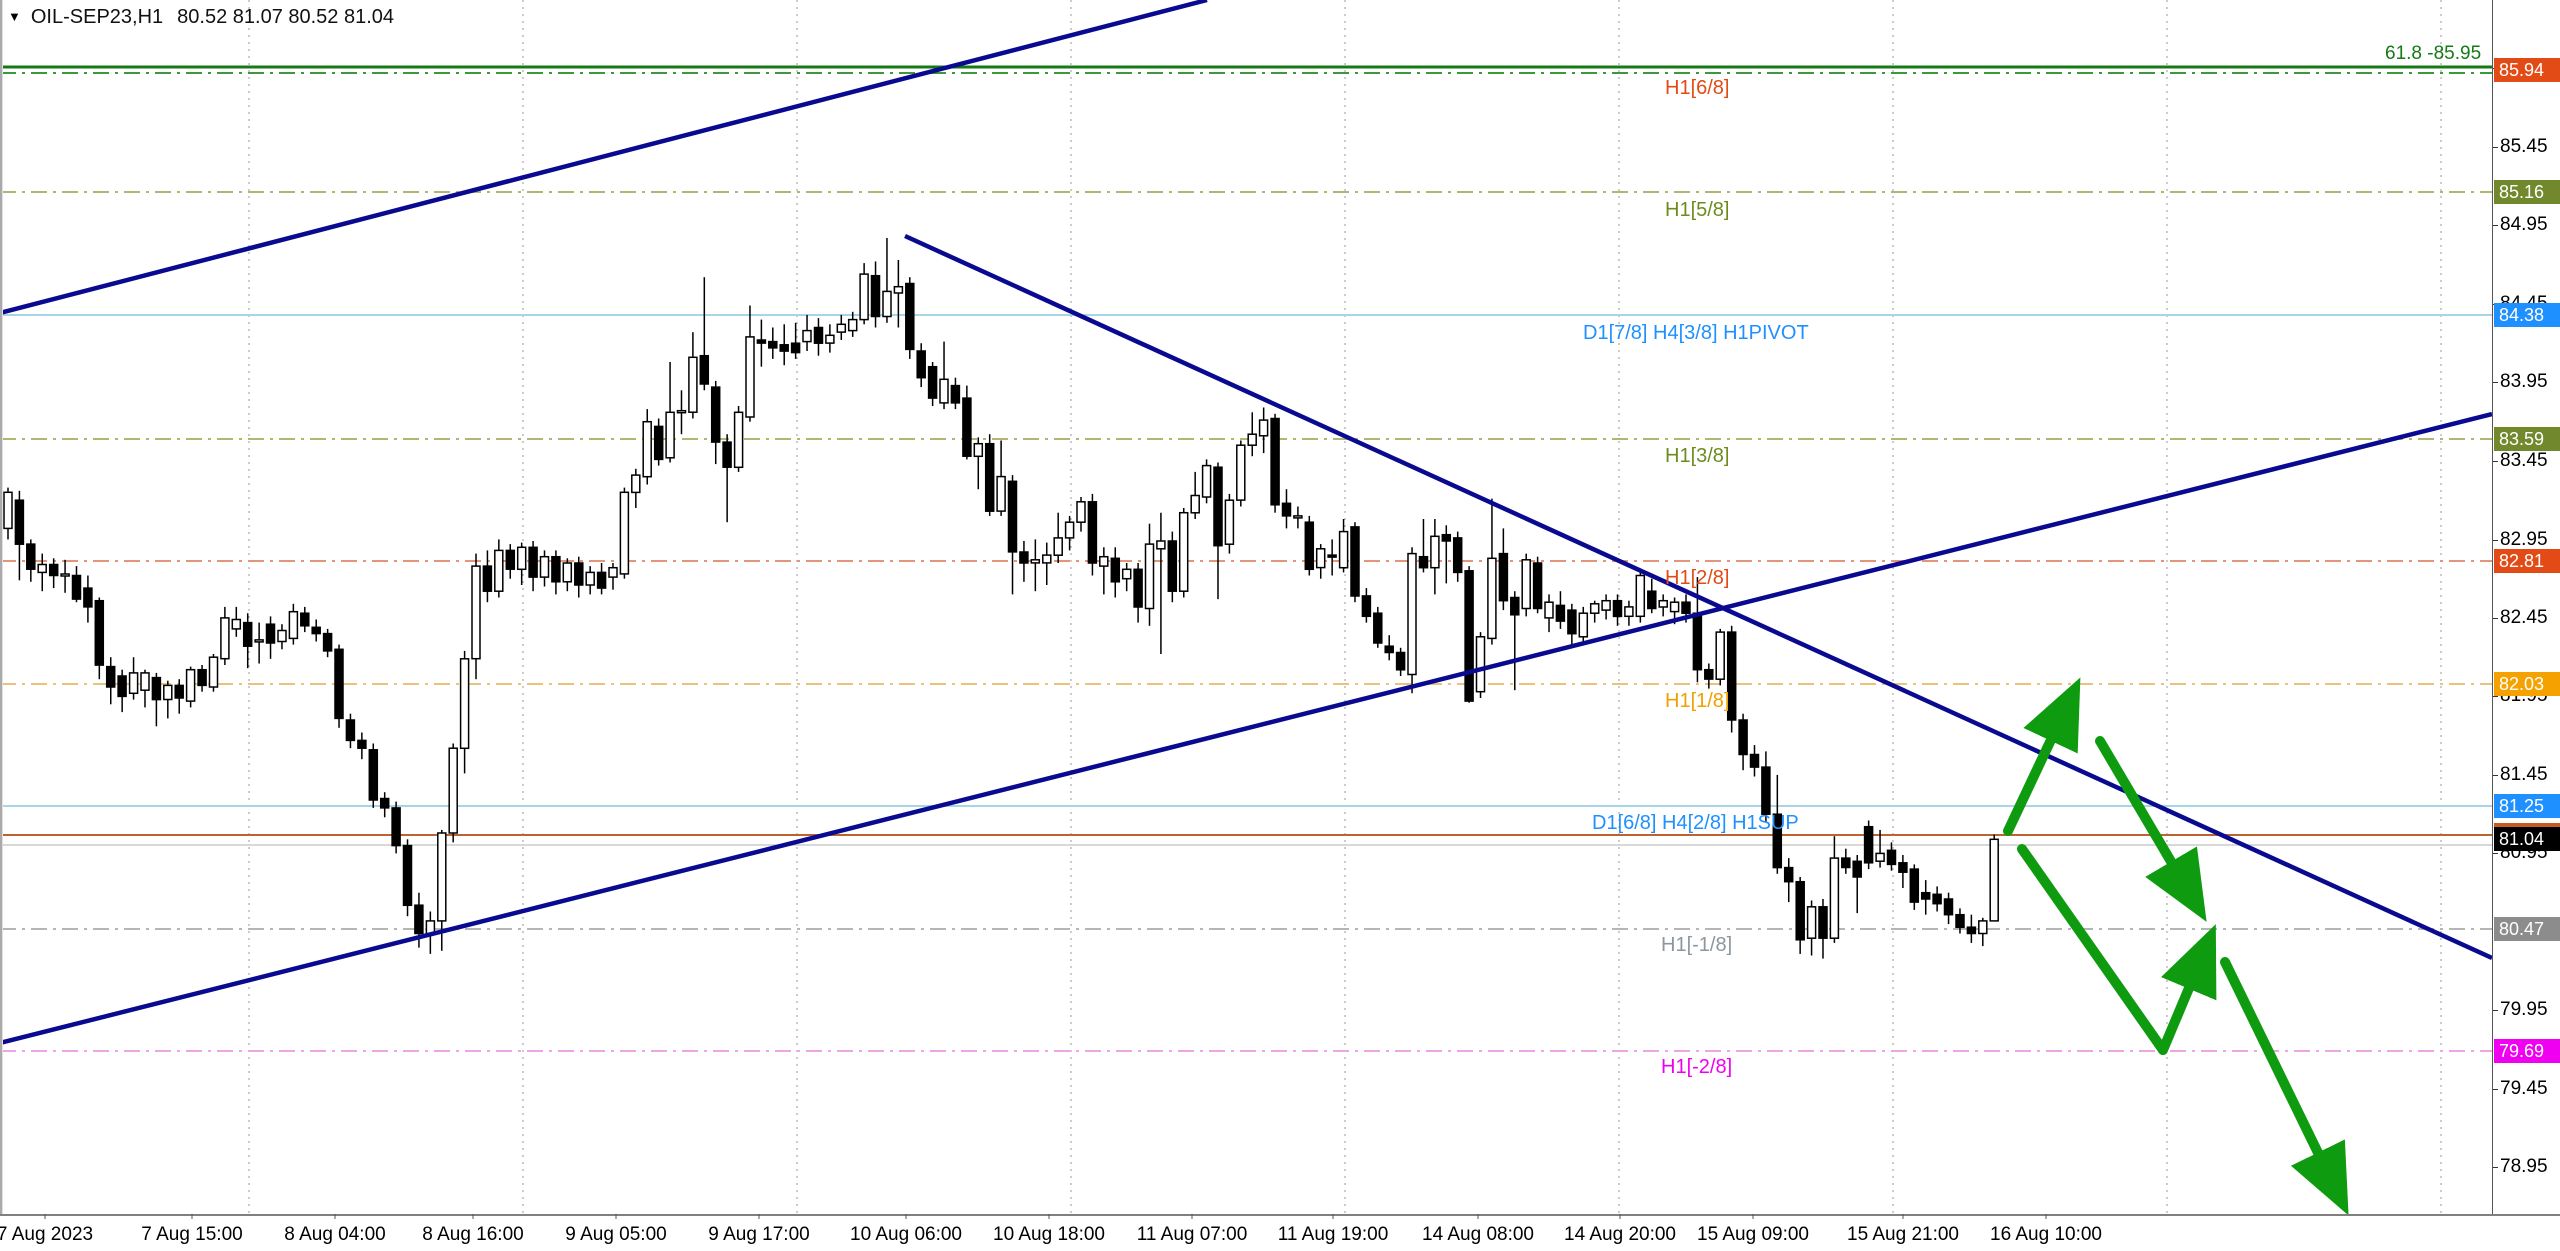 This screenshot has width=2560, height=1251. Describe the element at coordinates (1697, 945) in the screenshot. I see `murrey-label: H1[-1/8]` at that location.